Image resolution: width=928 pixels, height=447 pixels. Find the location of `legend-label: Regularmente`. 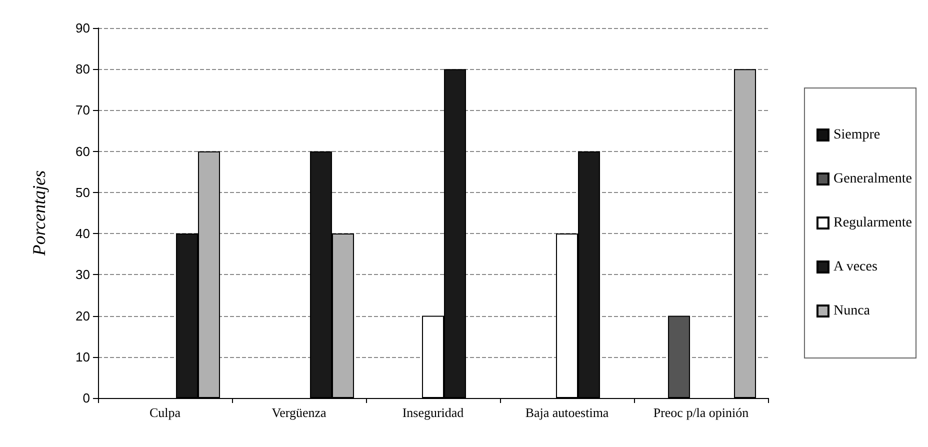

legend-label: Regularmente is located at coordinates (872, 223).